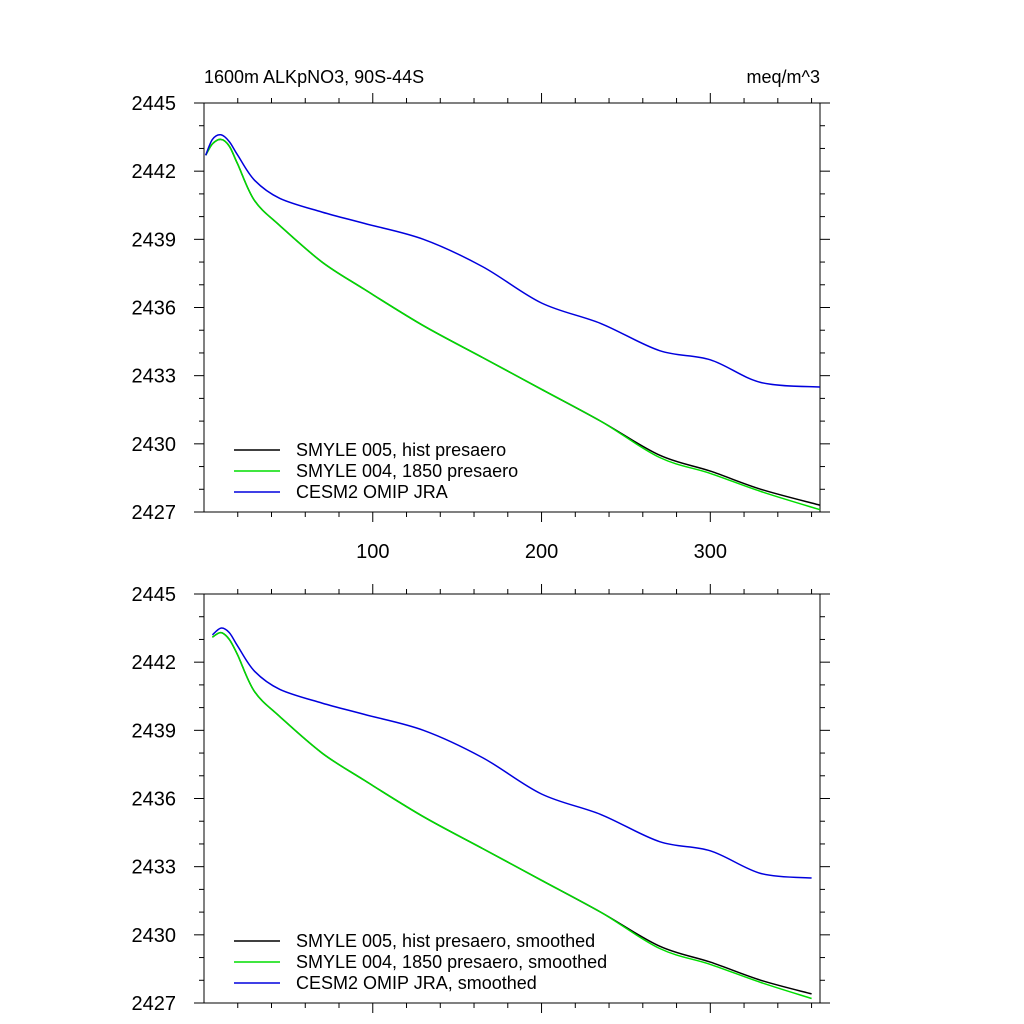 The height and width of the screenshot is (1024, 1024). What do you see at coordinates (445, 941) in the screenshot?
I see `legend-label-0: SMYLE 005, hist presaero, smoothed` at bounding box center [445, 941].